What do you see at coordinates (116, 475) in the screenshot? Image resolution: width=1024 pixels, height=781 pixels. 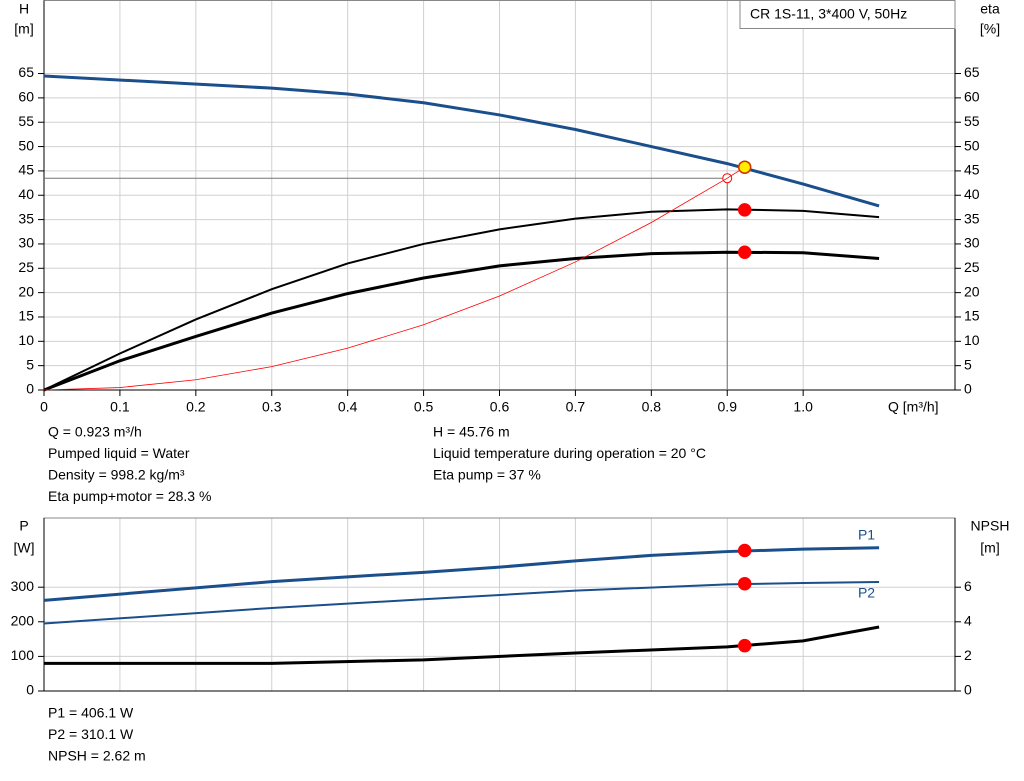 I see `info-text: Density = 998.2 kg/m³` at bounding box center [116, 475].